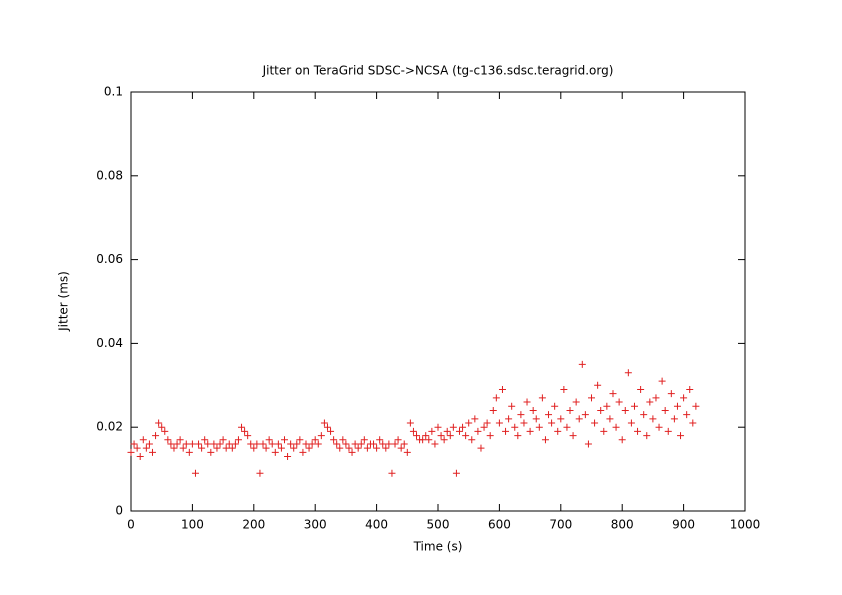 Image resolution: width=842 pixels, height=595 pixels. Describe the element at coordinates (438, 525) in the screenshot. I see `x-tick-label: 500` at that location.